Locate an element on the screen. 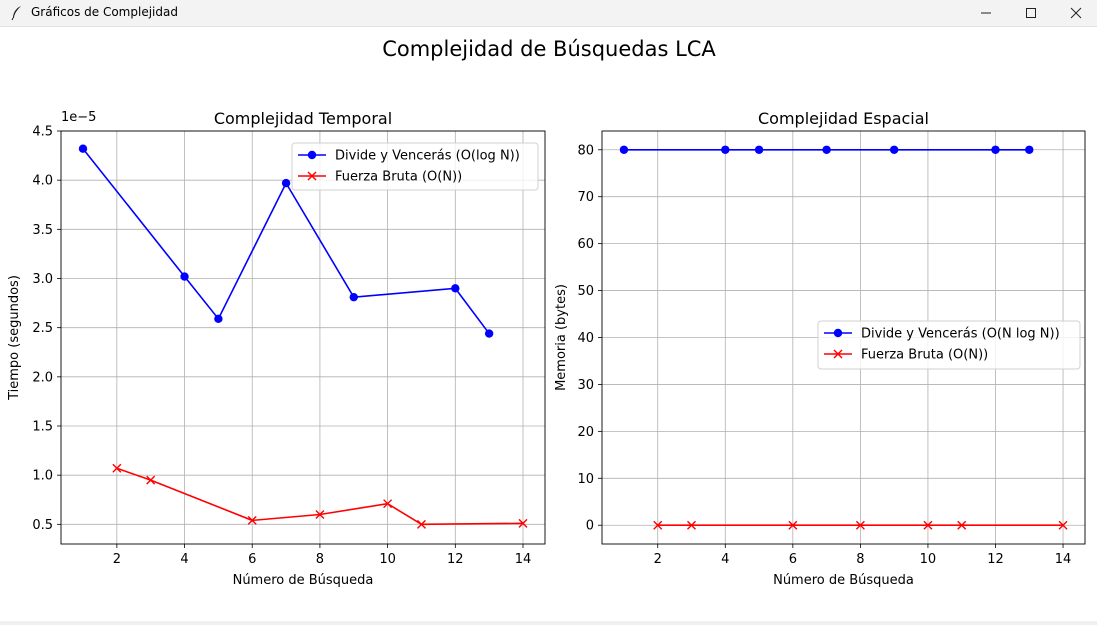 The width and height of the screenshot is (1097, 625). chart-title: Complejidad Temporal is located at coordinates (303, 118).